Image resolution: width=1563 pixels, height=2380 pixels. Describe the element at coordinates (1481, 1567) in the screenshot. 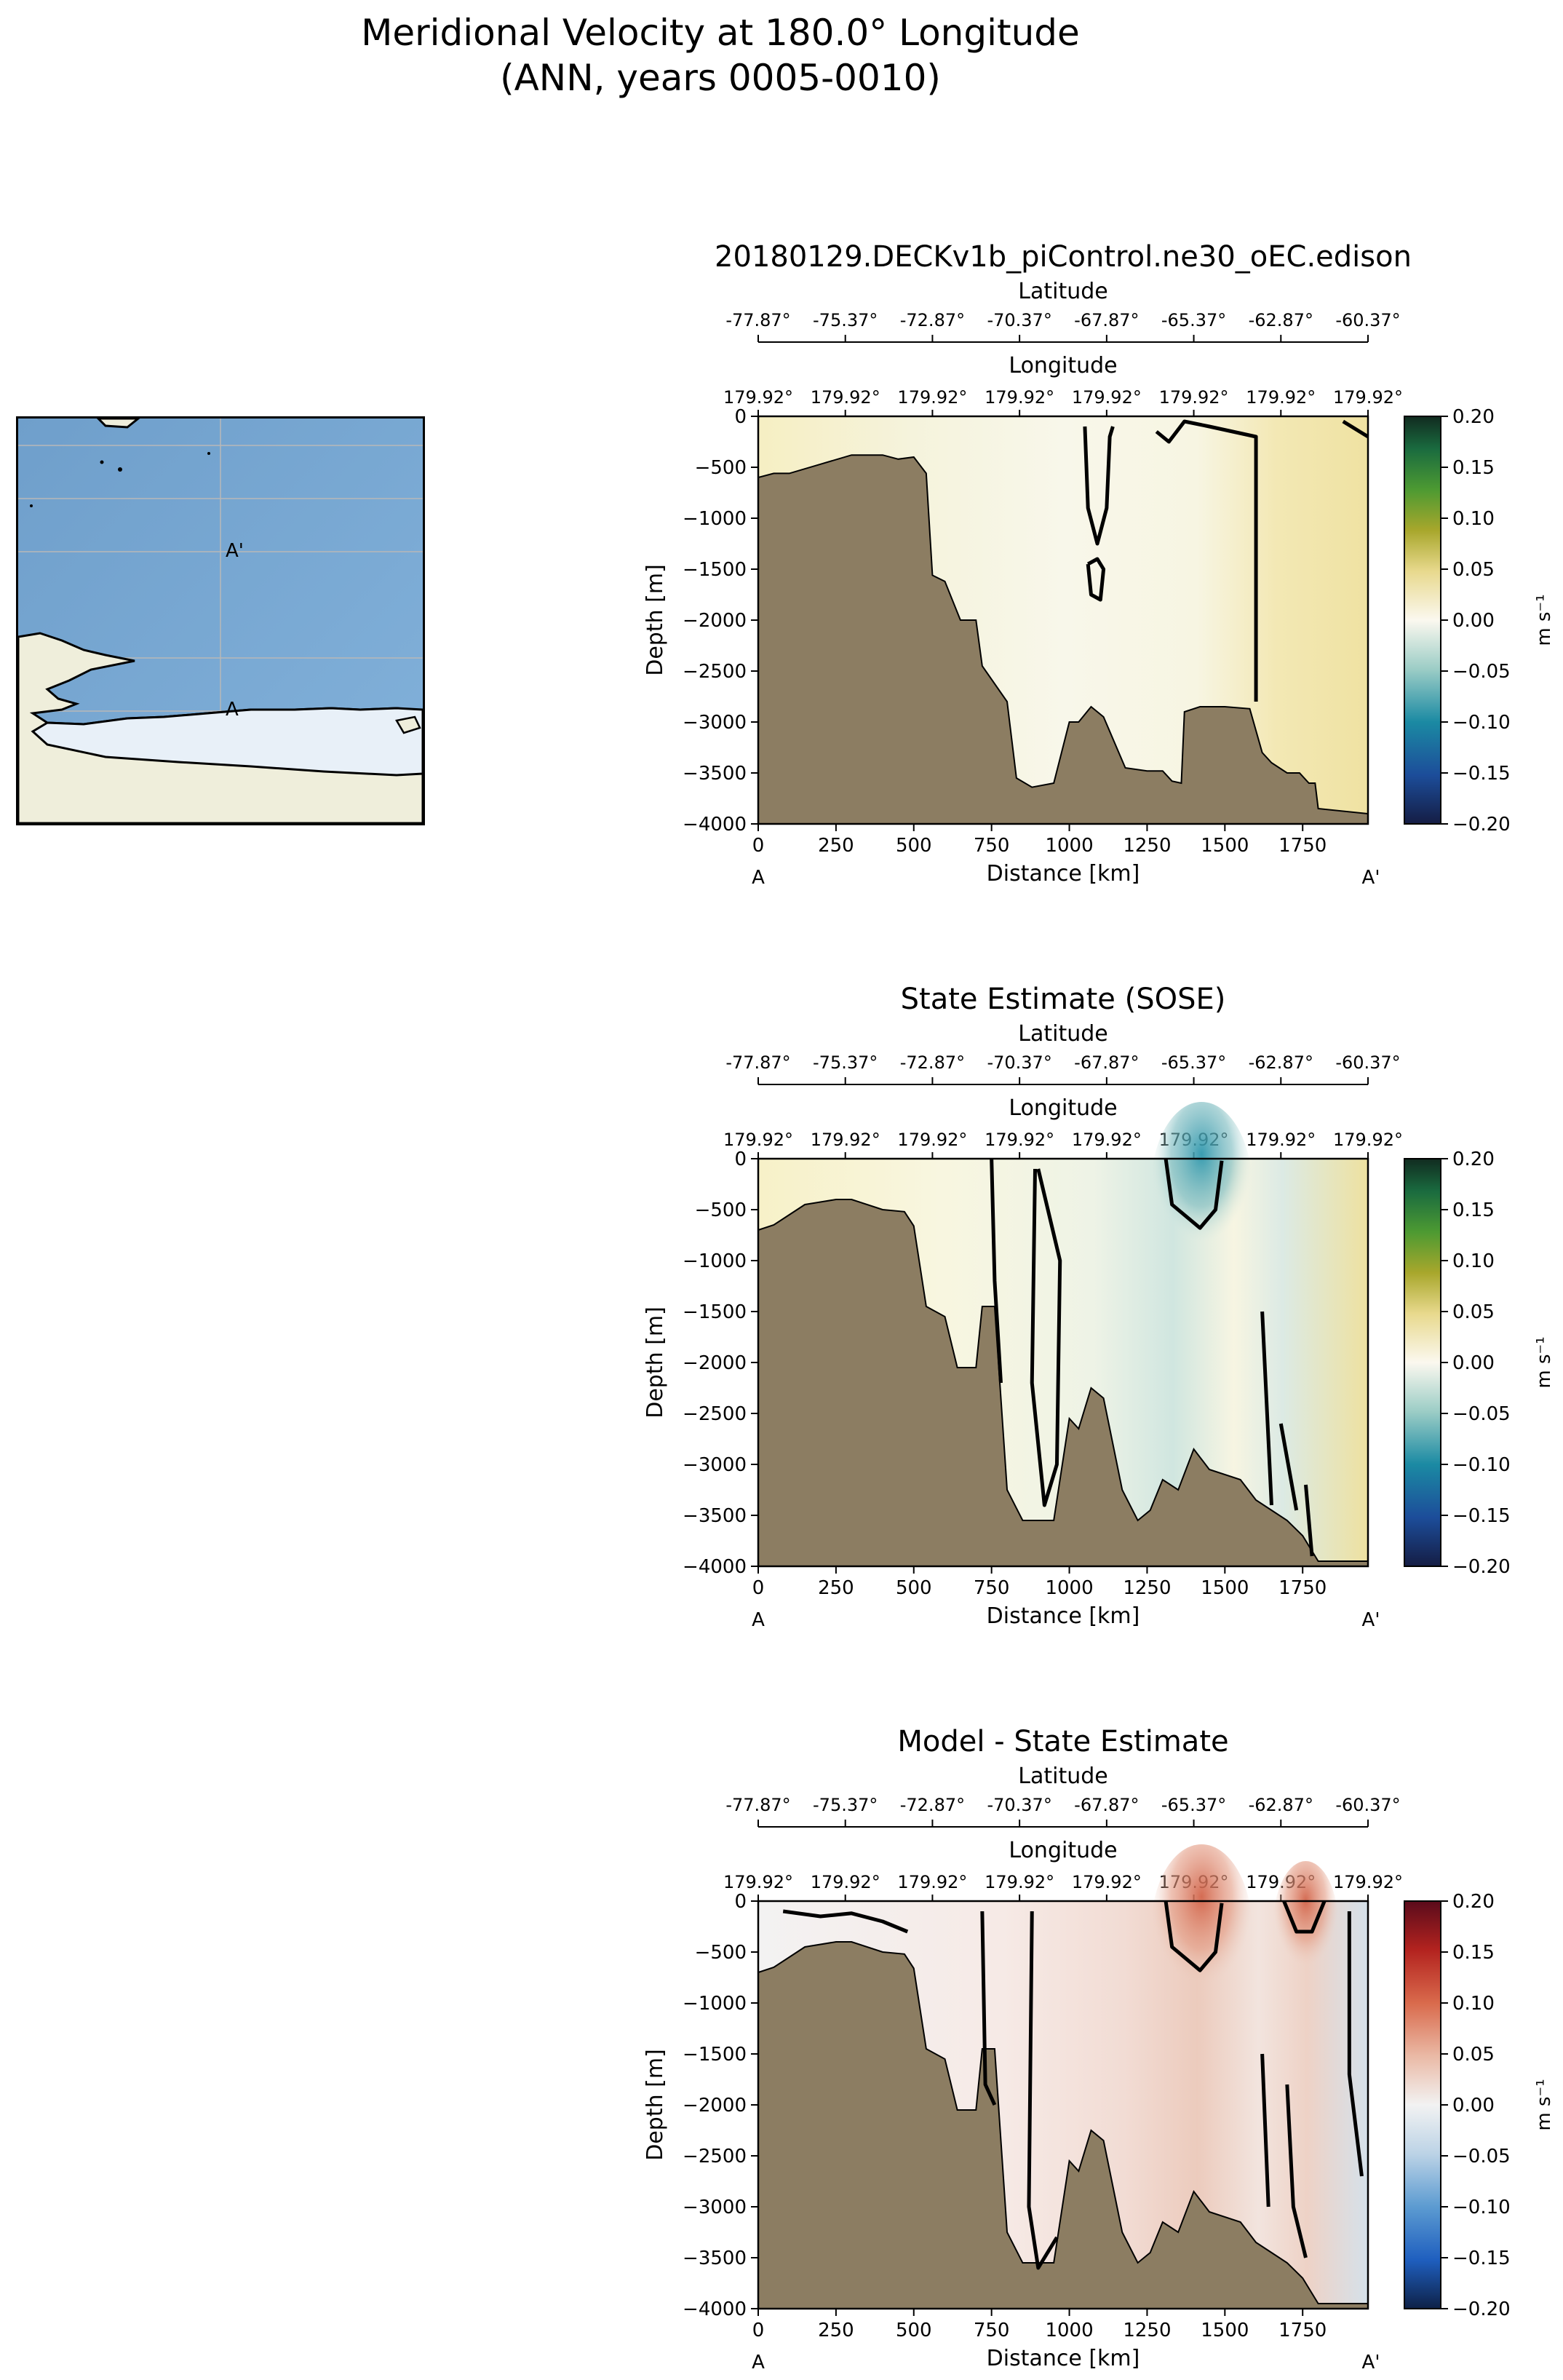

I see `colorbar-tick-label: −0.20` at that location.